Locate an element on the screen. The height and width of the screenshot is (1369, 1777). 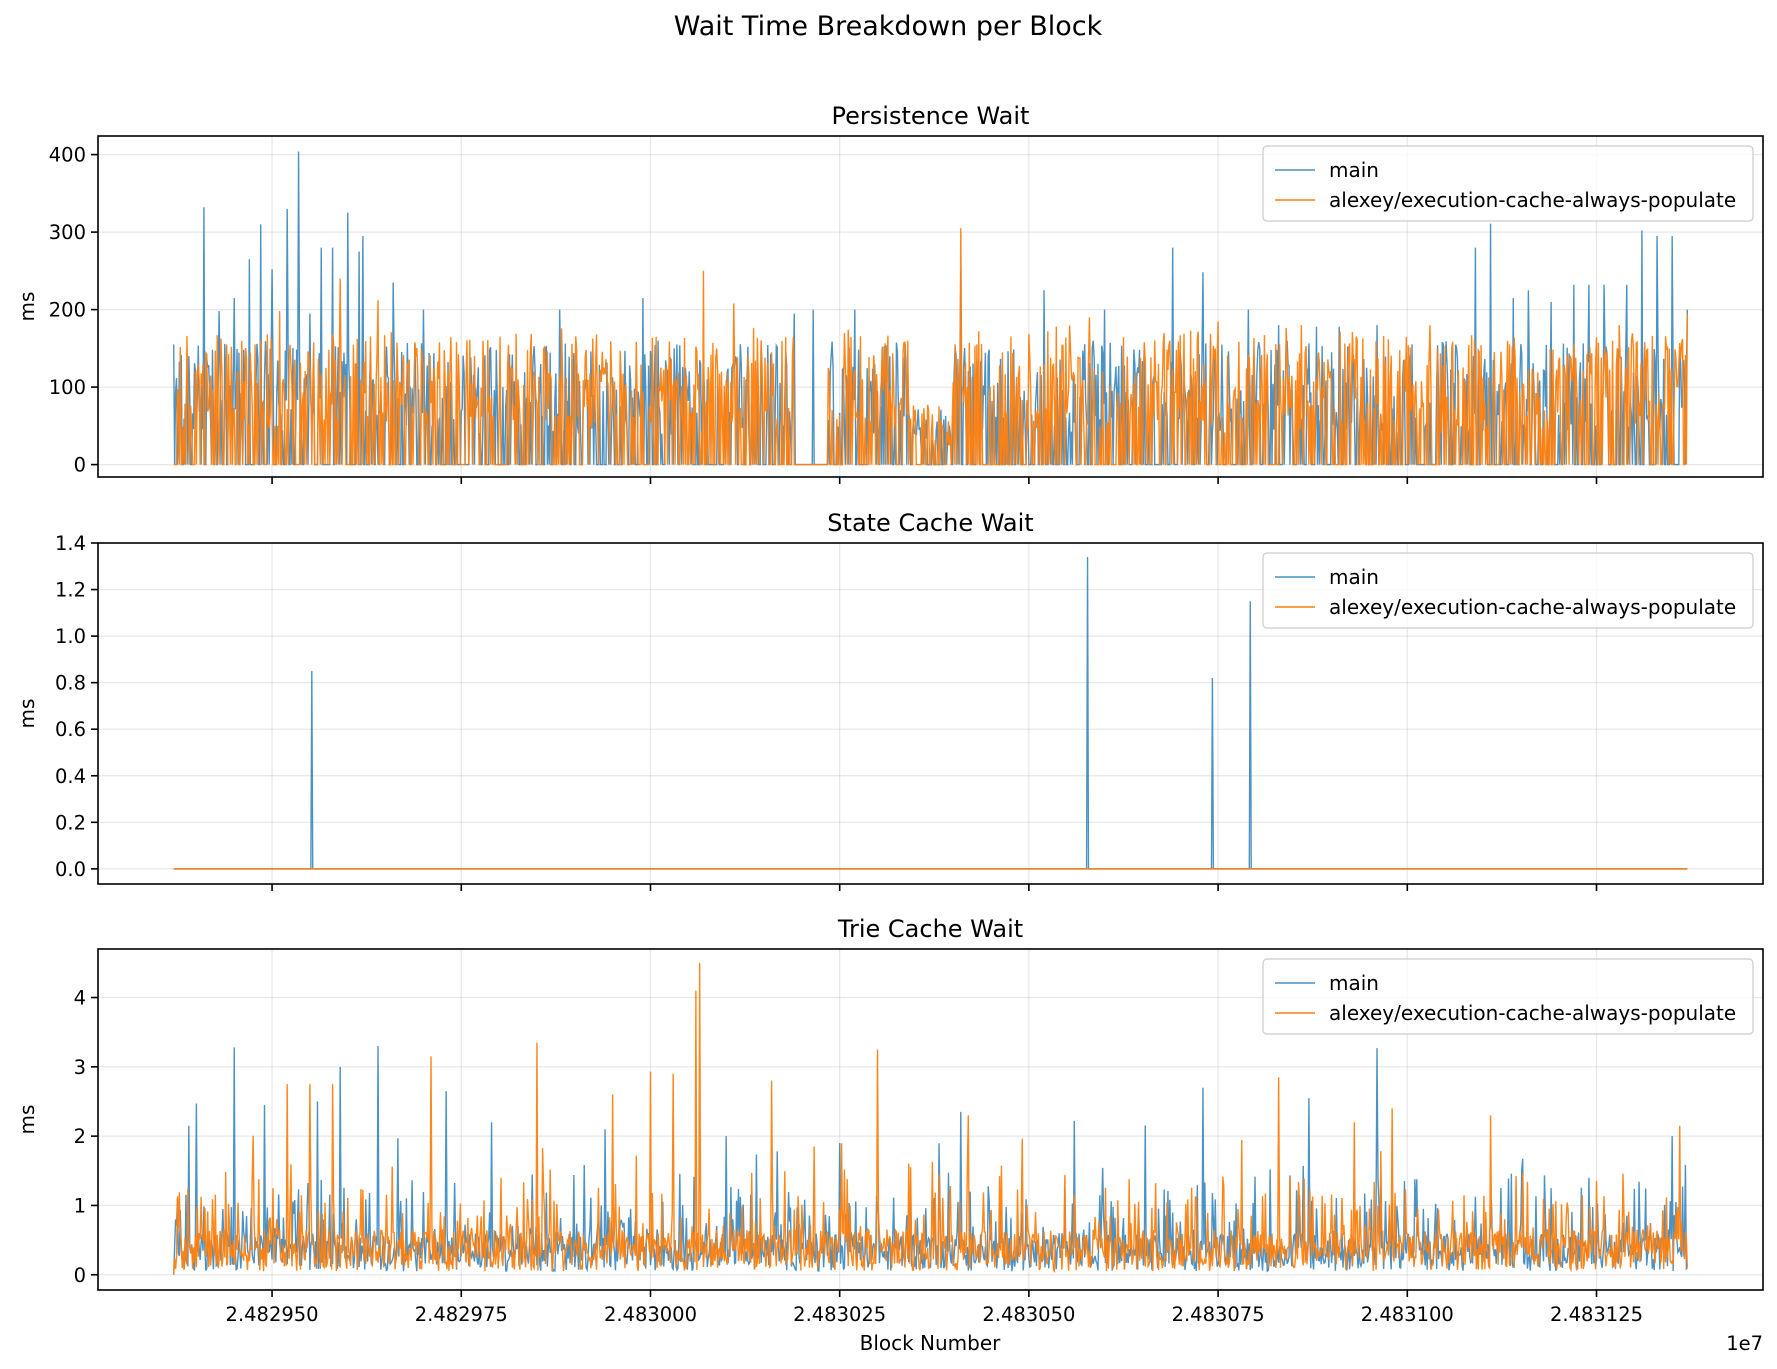
y-tick-label: 1 is located at coordinates (80, 1205).